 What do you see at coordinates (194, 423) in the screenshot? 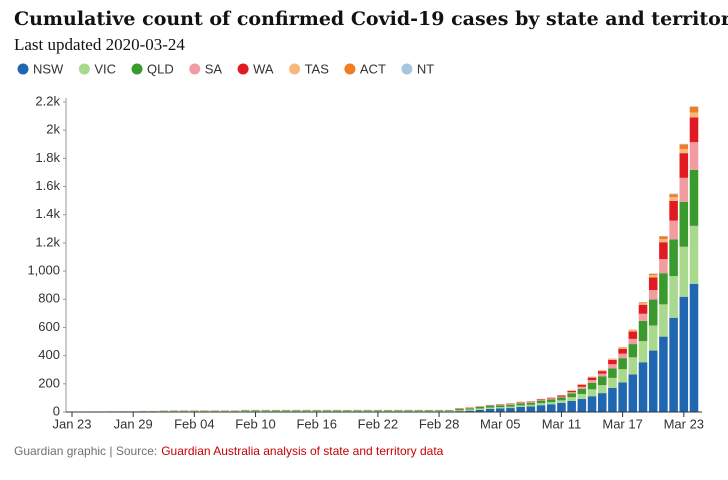
I see `x-tick-label: Feb 04` at bounding box center [194, 423].